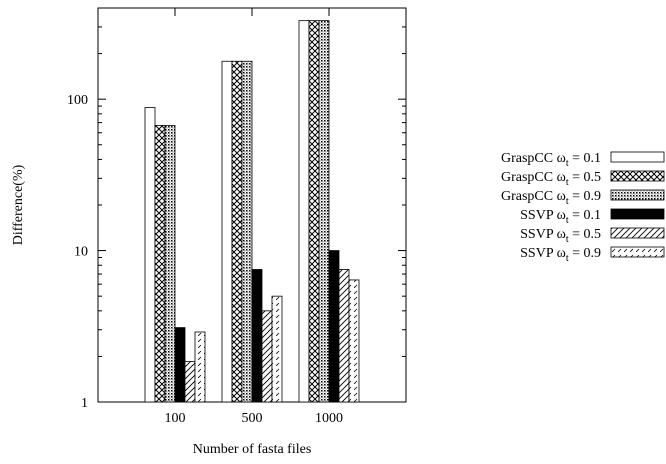  What do you see at coordinates (560, 255) in the screenshot?
I see `legend-label-5: SSVP ωt = 0.9` at bounding box center [560, 255].